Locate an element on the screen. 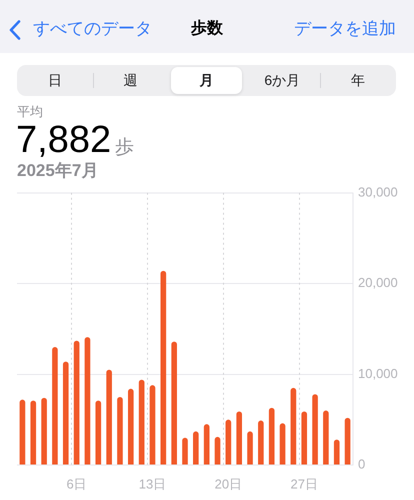 This screenshot has width=414, height=500. text: すべてのデータ is located at coordinates (92, 29).